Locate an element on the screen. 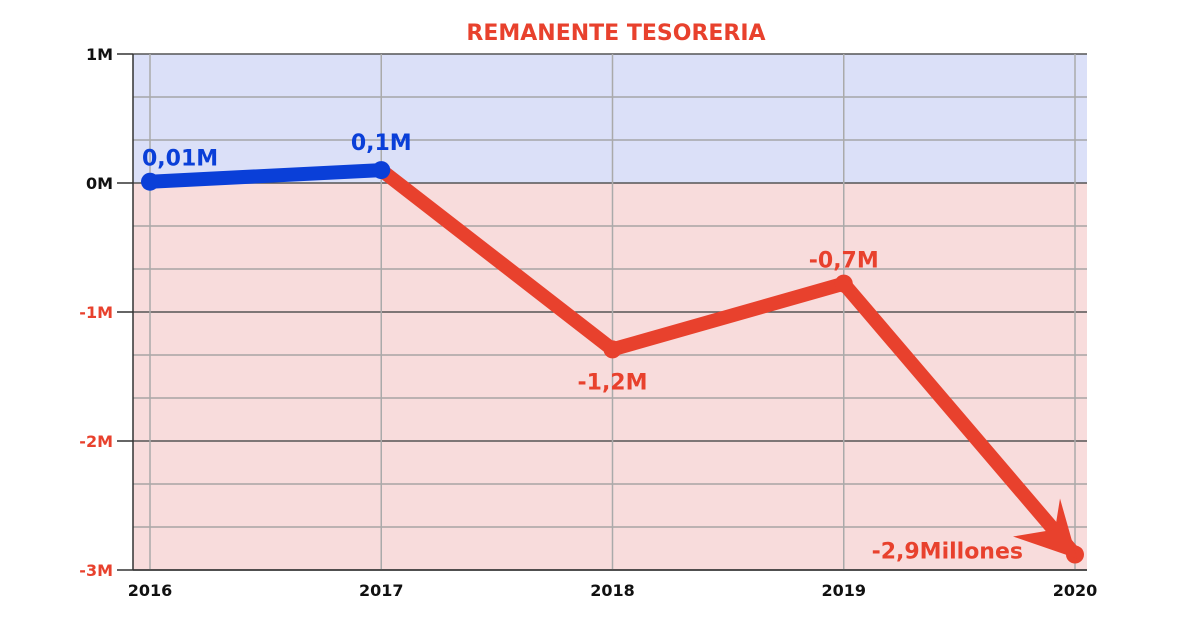 The height and width of the screenshot is (632, 1200). y-tick-label: 1M is located at coordinates (99, 54).